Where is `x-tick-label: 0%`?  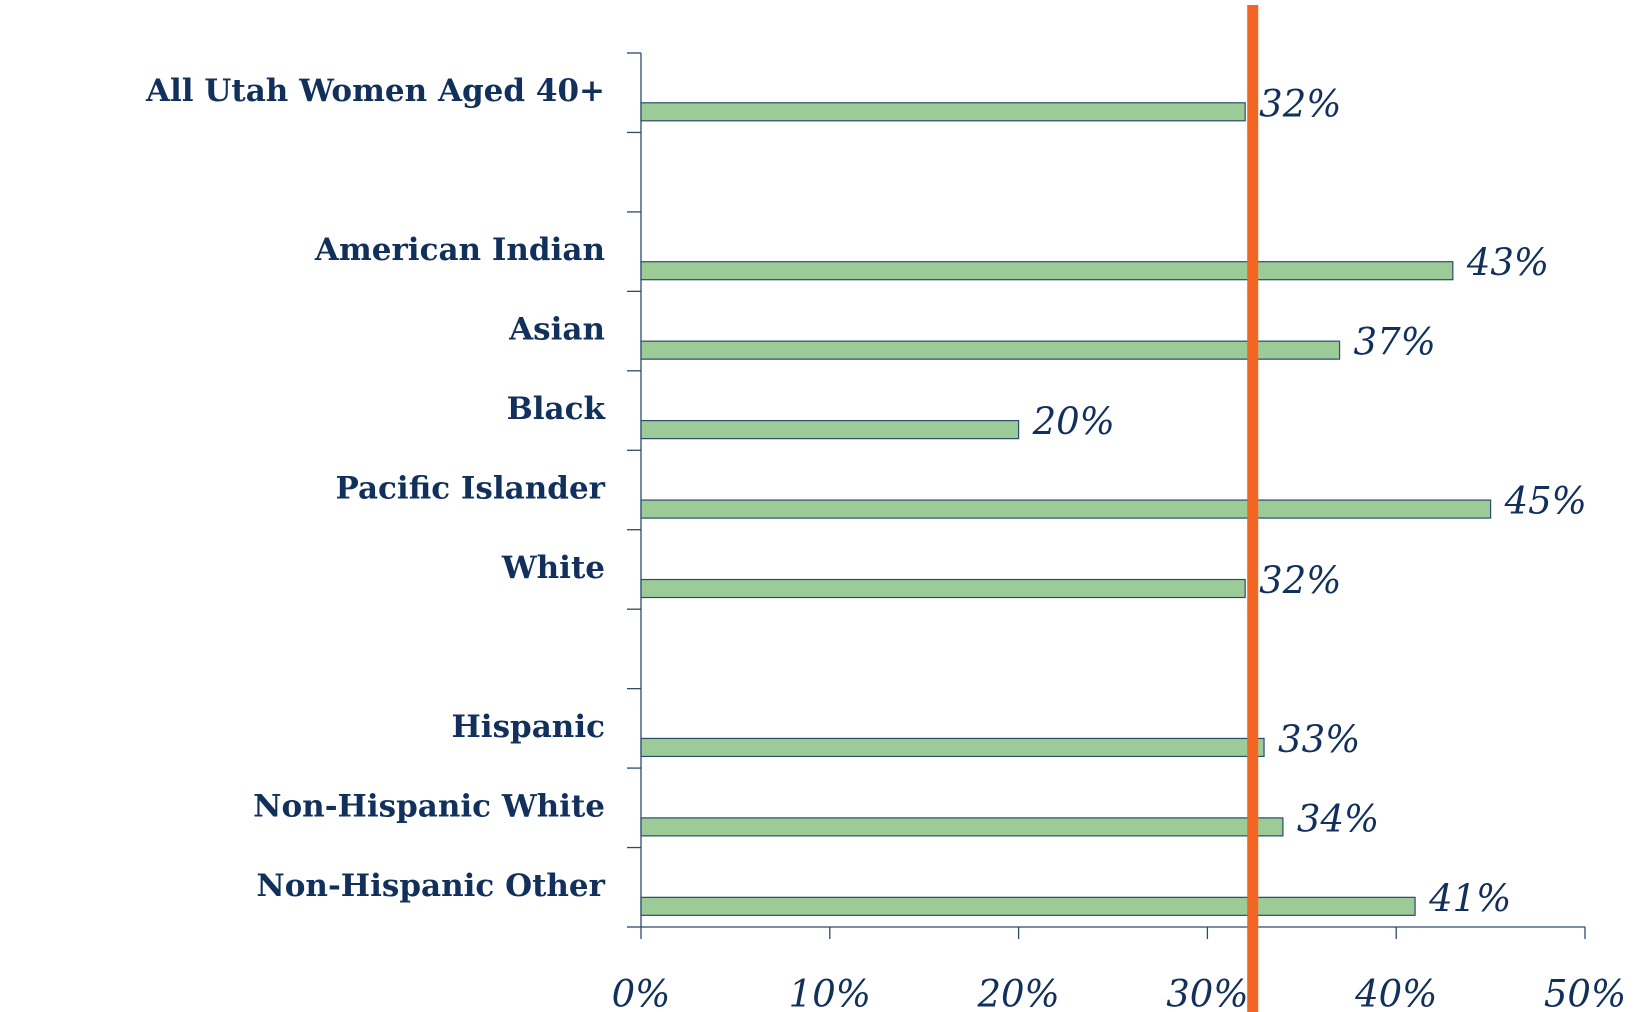 x-tick-label: 0% is located at coordinates (641, 992).